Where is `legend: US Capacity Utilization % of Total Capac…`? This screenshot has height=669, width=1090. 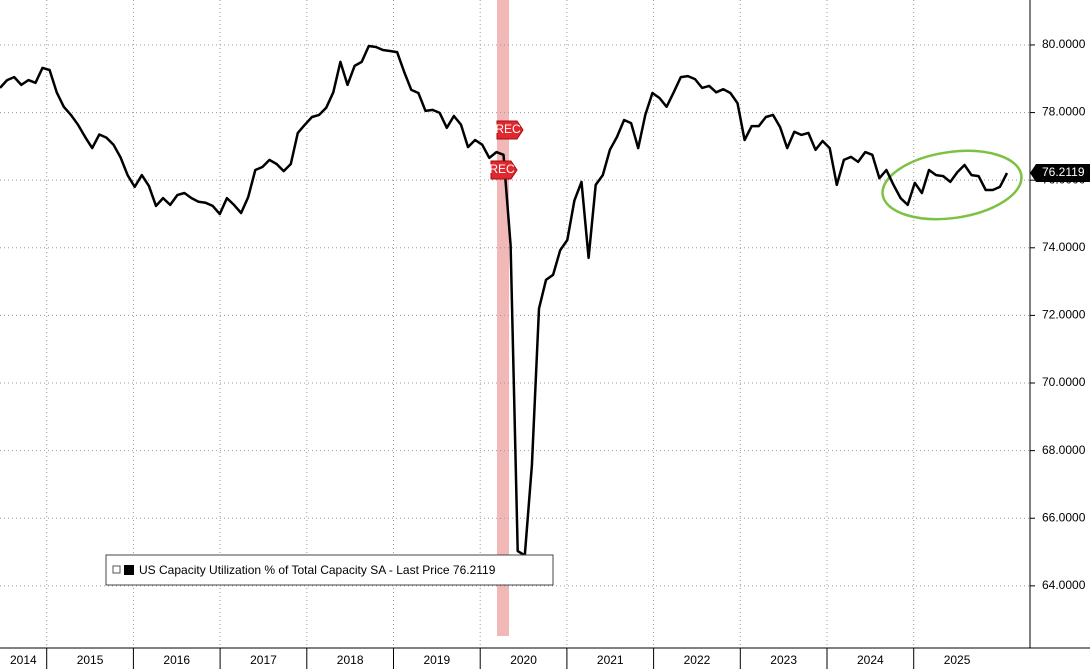 legend: US Capacity Utilization % of Total Capac… is located at coordinates (329, 570).